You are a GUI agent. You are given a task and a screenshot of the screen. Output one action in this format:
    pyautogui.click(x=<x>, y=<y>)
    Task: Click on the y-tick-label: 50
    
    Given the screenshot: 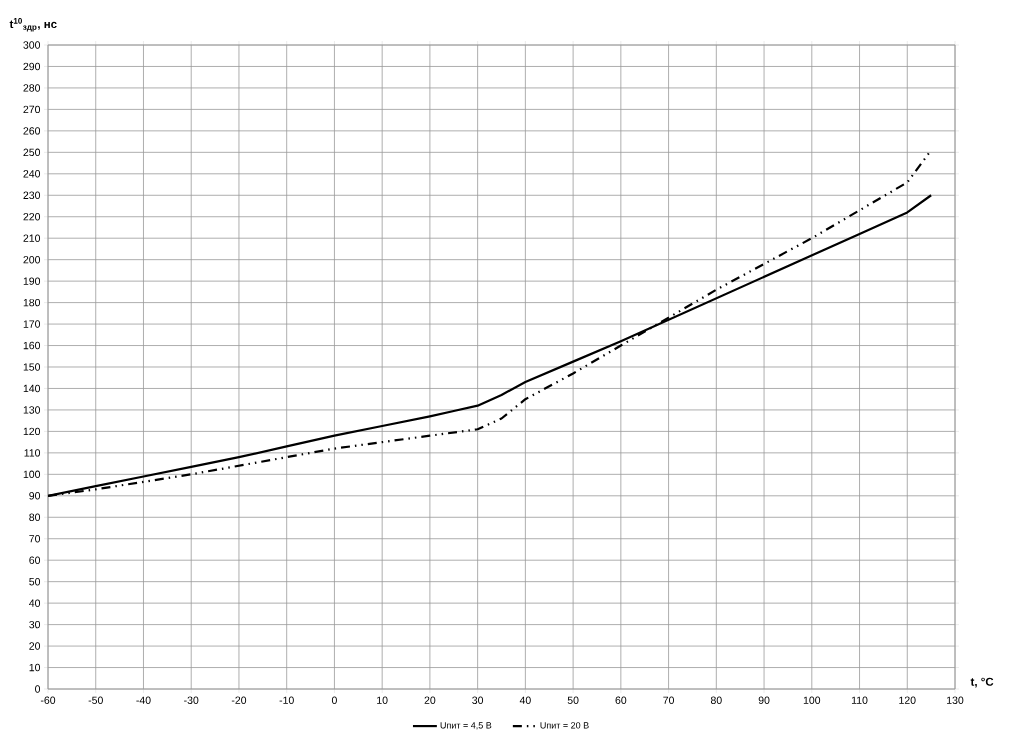 What is the action you would take?
    pyautogui.click(x=35, y=581)
    